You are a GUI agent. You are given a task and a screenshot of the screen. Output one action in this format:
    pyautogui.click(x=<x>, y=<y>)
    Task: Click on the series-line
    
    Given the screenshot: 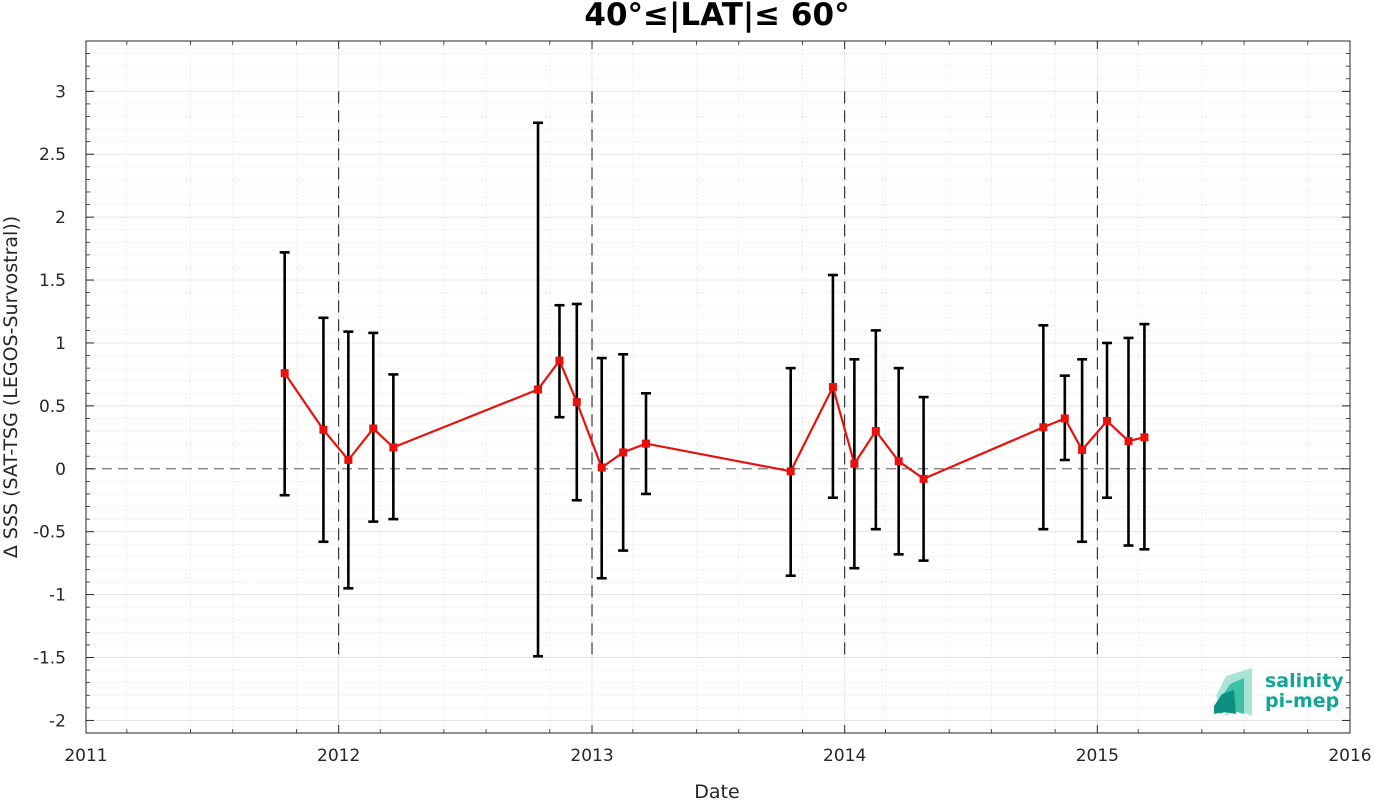 What is the action you would take?
    pyautogui.click(x=714, y=419)
    